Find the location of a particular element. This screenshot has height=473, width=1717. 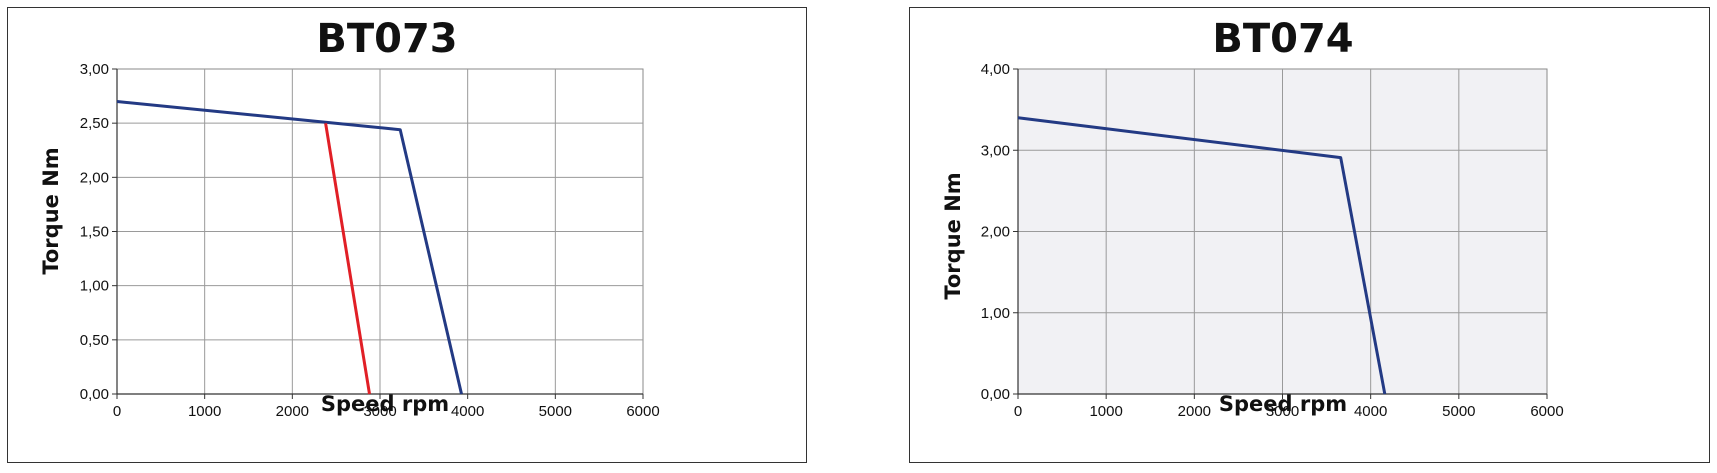

chart-title: BT074 is located at coordinates (1282, 39).